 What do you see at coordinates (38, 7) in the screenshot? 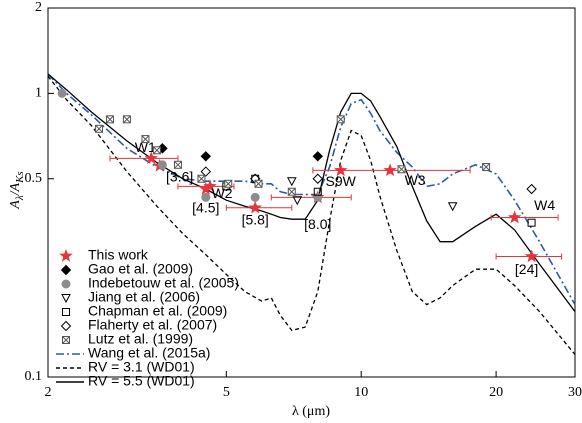
I see `y-tick-label: 2` at bounding box center [38, 7].